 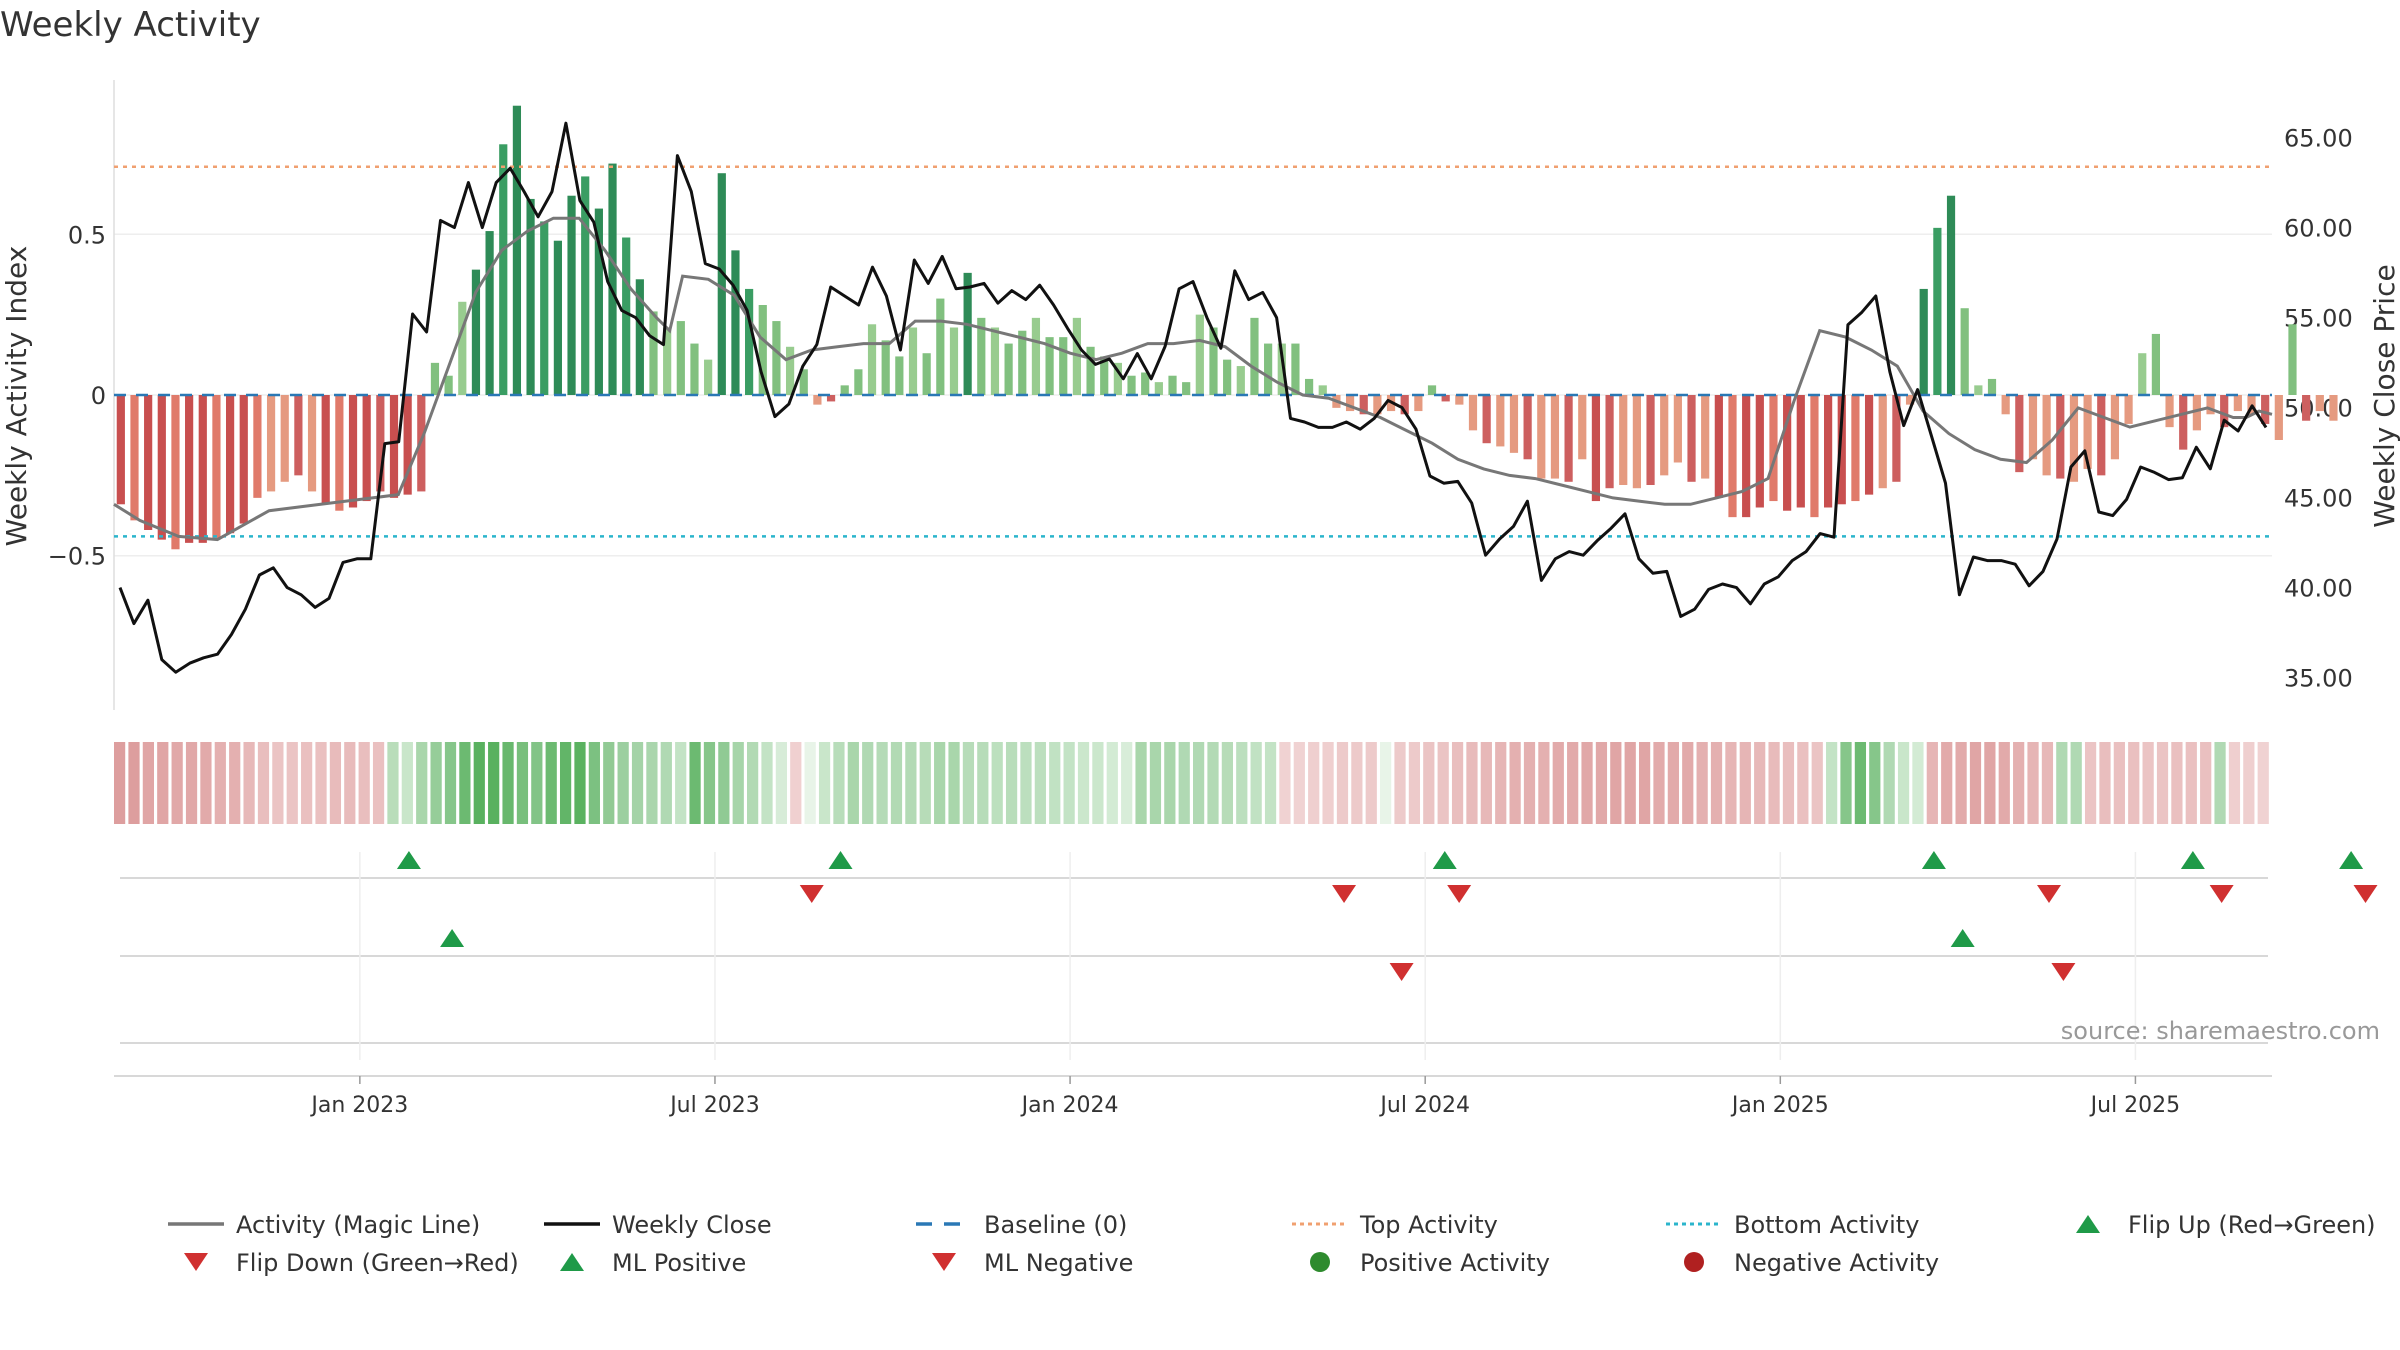 What do you see at coordinates (2318, 499) in the screenshot?
I see `y-right-tick-label: 45.00` at bounding box center [2318, 499].